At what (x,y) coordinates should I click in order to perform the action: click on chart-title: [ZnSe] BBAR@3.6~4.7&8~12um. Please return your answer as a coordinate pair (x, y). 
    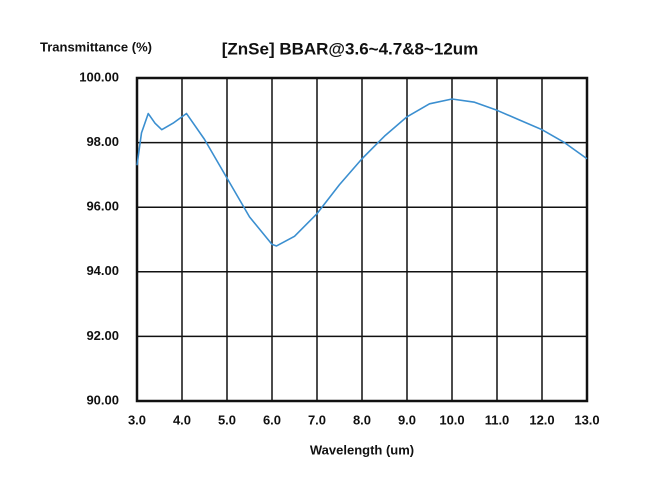
    Looking at the image, I should click on (350, 48).